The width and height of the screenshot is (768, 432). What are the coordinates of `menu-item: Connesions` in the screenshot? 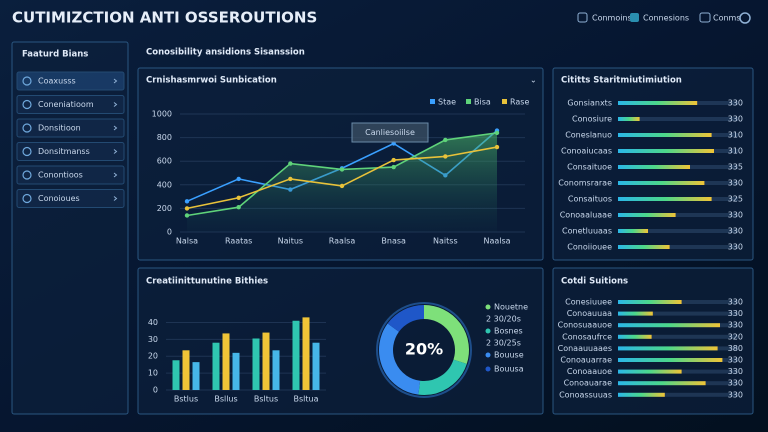 It's located at (666, 18).